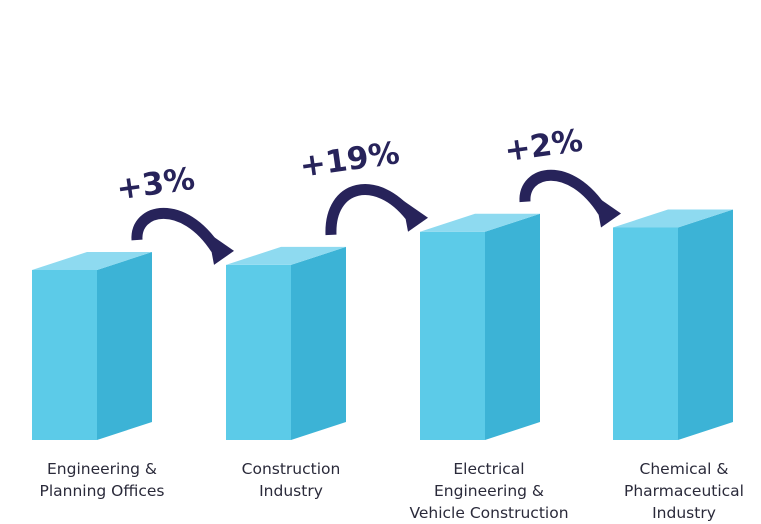 The width and height of the screenshot is (761, 524). Describe the element at coordinates (102, 491) in the screenshot. I see `category-label-line: Planning Offices` at that location.